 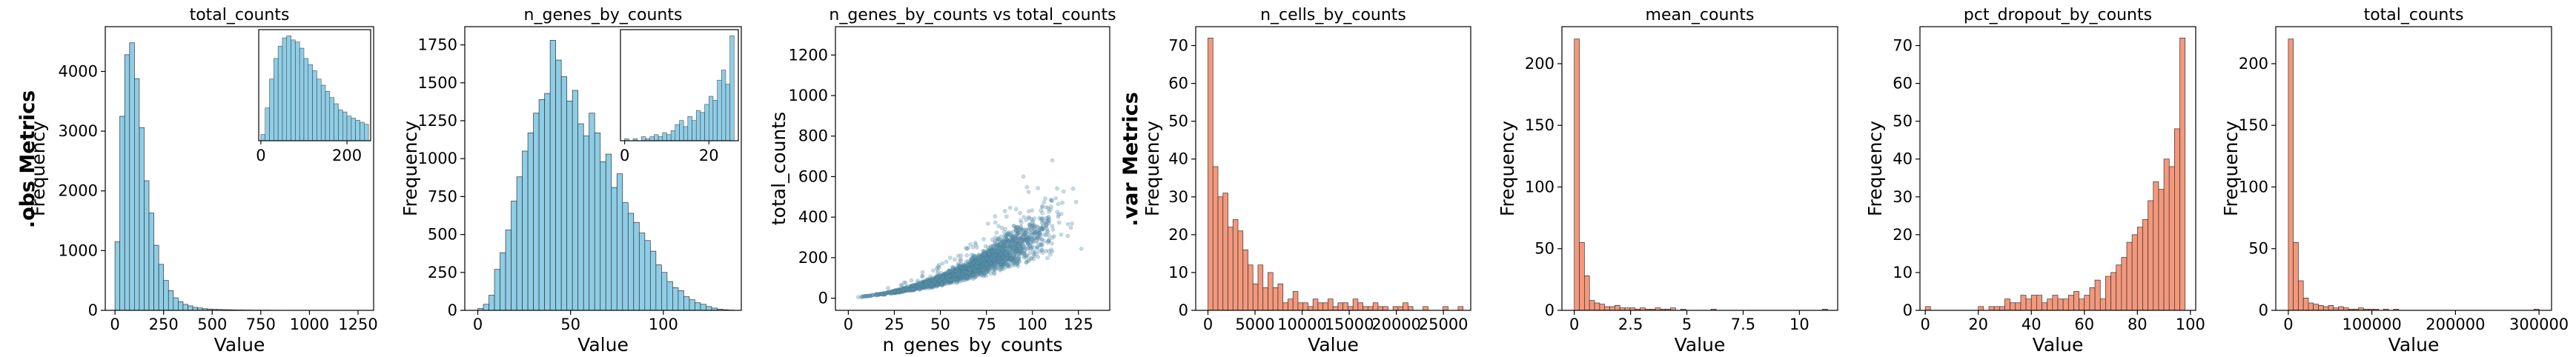 What do you see at coordinates (1700, 344) in the screenshot?
I see `x-axis-label-4: Value` at bounding box center [1700, 344].